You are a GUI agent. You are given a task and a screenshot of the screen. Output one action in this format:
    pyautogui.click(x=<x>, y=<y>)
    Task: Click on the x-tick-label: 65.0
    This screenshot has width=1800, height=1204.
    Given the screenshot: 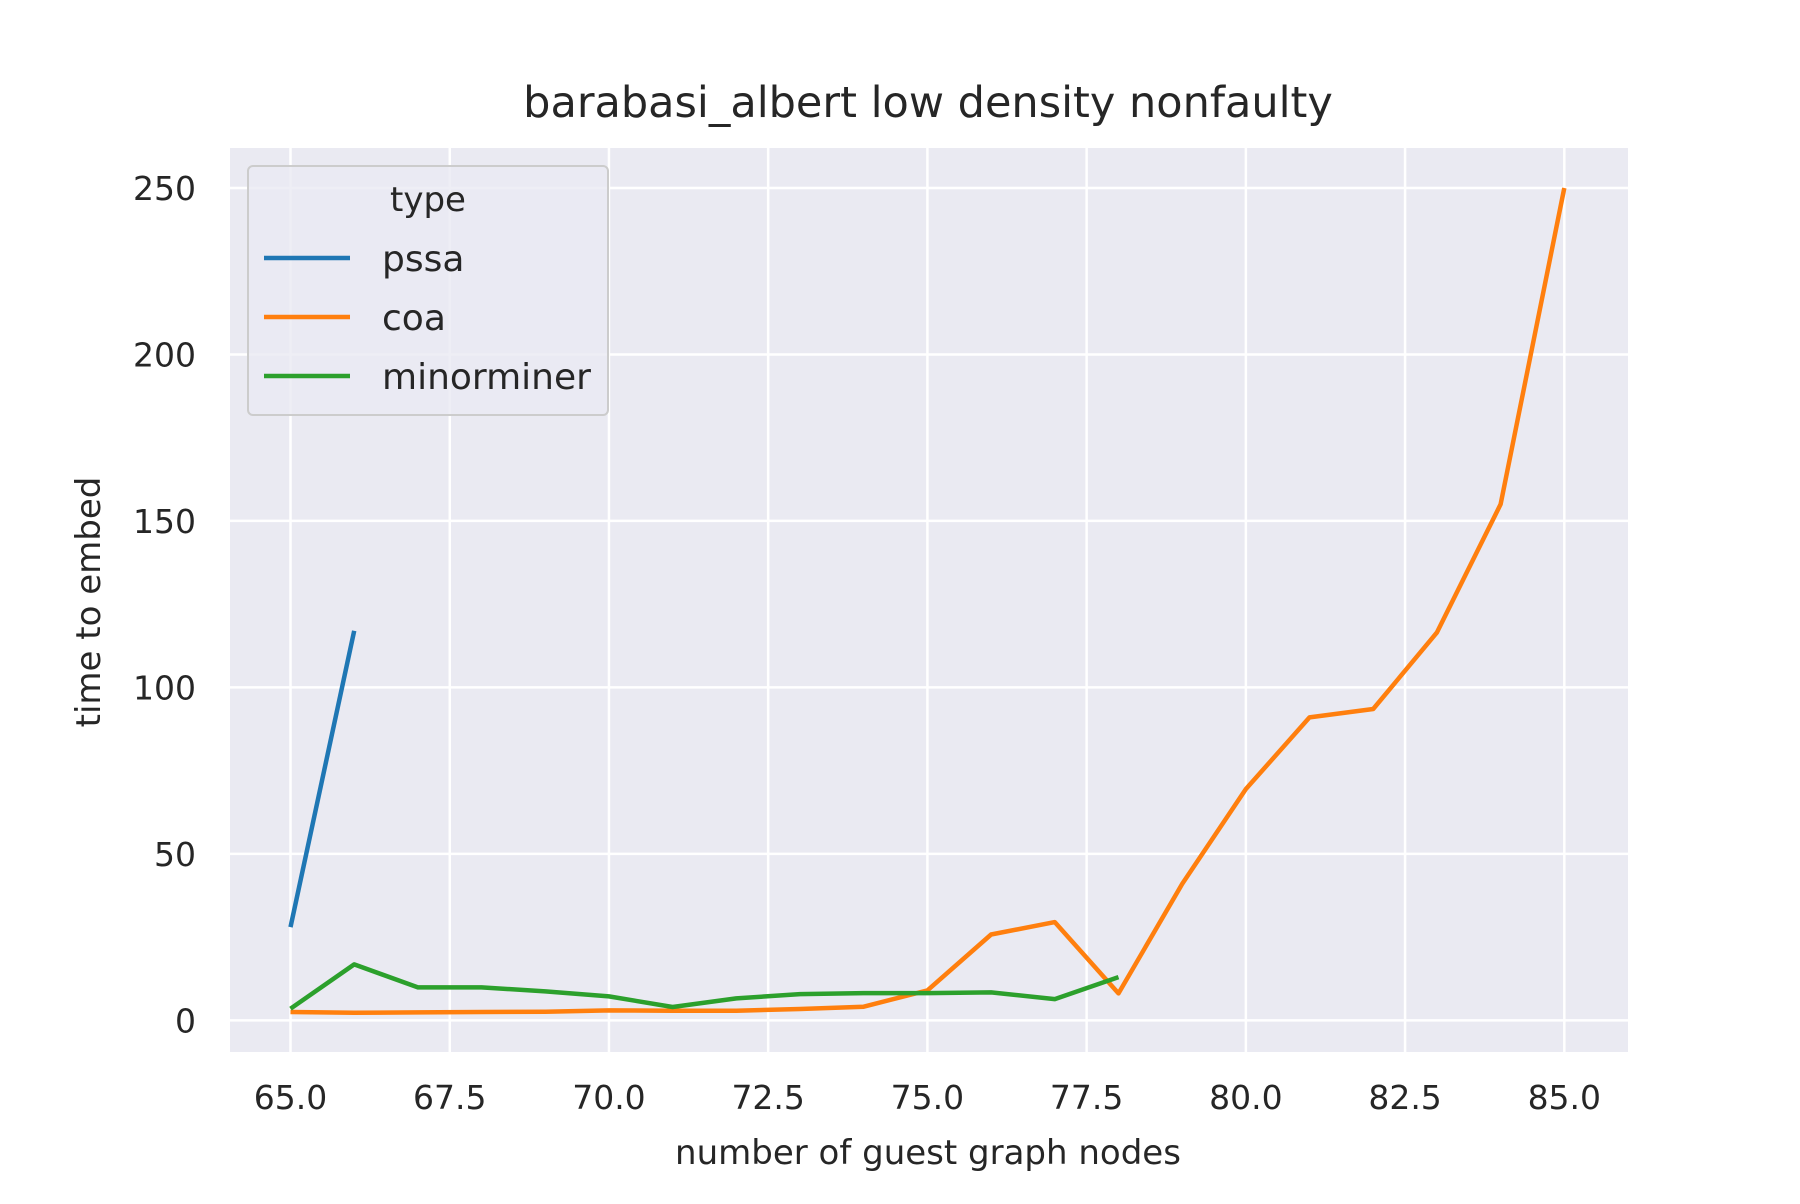 What is the action you would take?
    pyautogui.click(x=290, y=1097)
    